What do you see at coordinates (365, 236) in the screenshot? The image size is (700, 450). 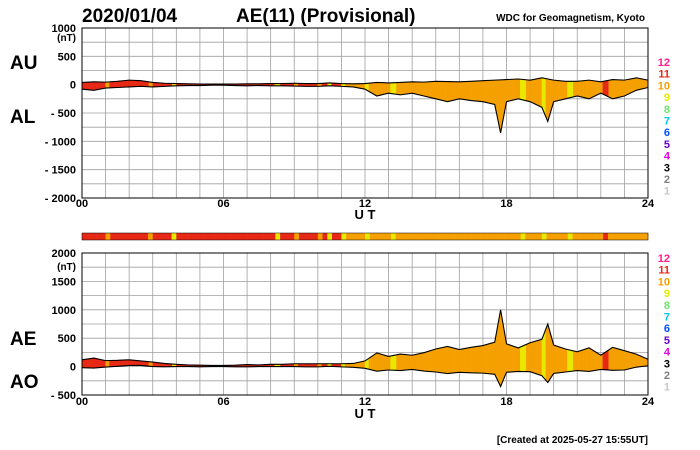 I see `station-bar-frame` at bounding box center [365, 236].